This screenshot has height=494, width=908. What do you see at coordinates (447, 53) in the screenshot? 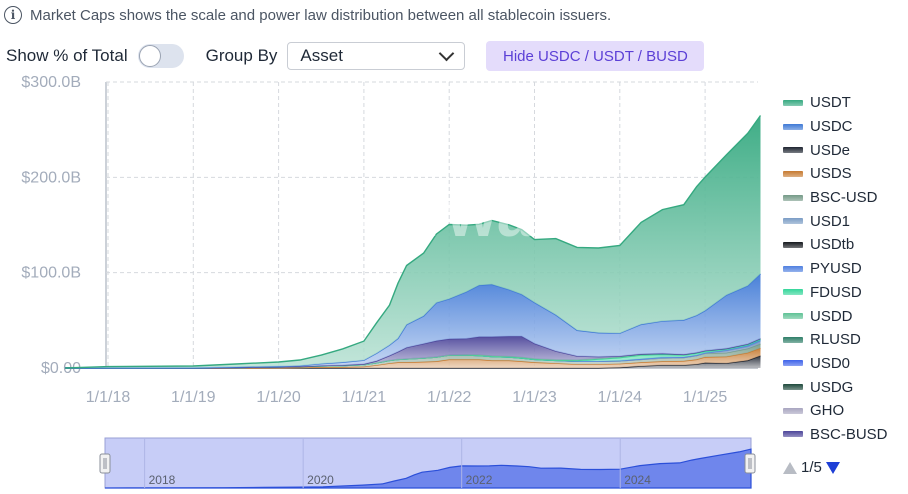
I see `chevron-down-icon` at bounding box center [447, 53].